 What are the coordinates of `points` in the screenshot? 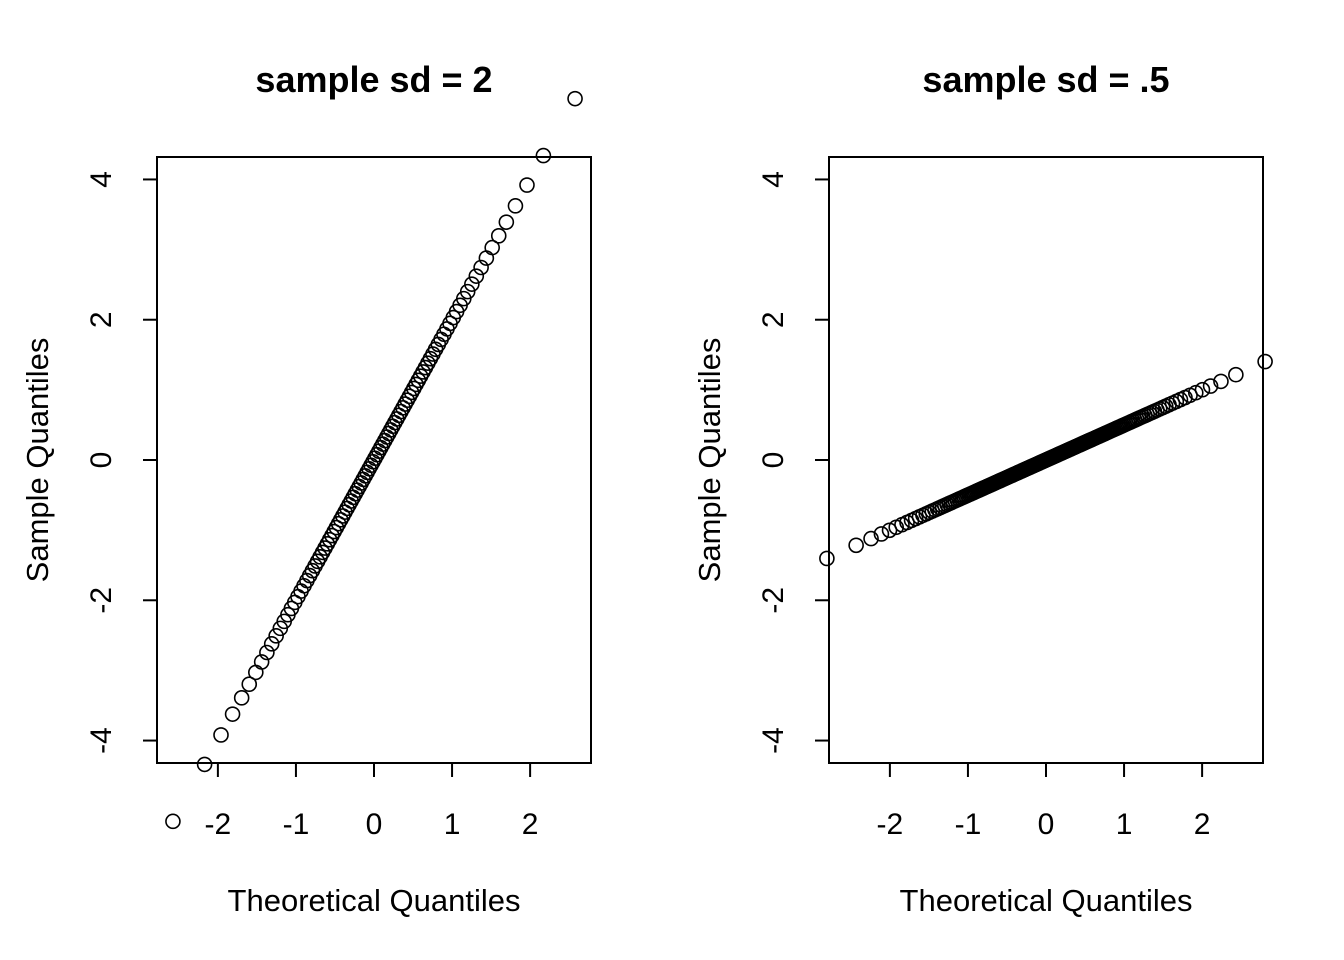 It's located at (1046, 460).